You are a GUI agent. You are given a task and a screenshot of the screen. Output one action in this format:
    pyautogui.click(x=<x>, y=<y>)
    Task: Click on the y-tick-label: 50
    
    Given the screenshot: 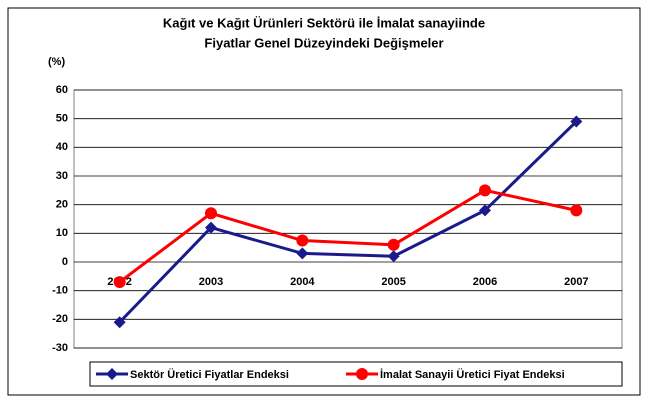 What is the action you would take?
    pyautogui.click(x=62, y=119)
    